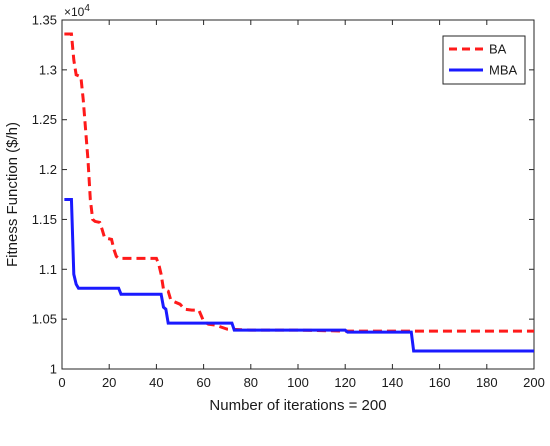 The width and height of the screenshot is (550, 446). Describe the element at coordinates (109, 382) in the screenshot. I see `x-tick-label: 20` at that location.